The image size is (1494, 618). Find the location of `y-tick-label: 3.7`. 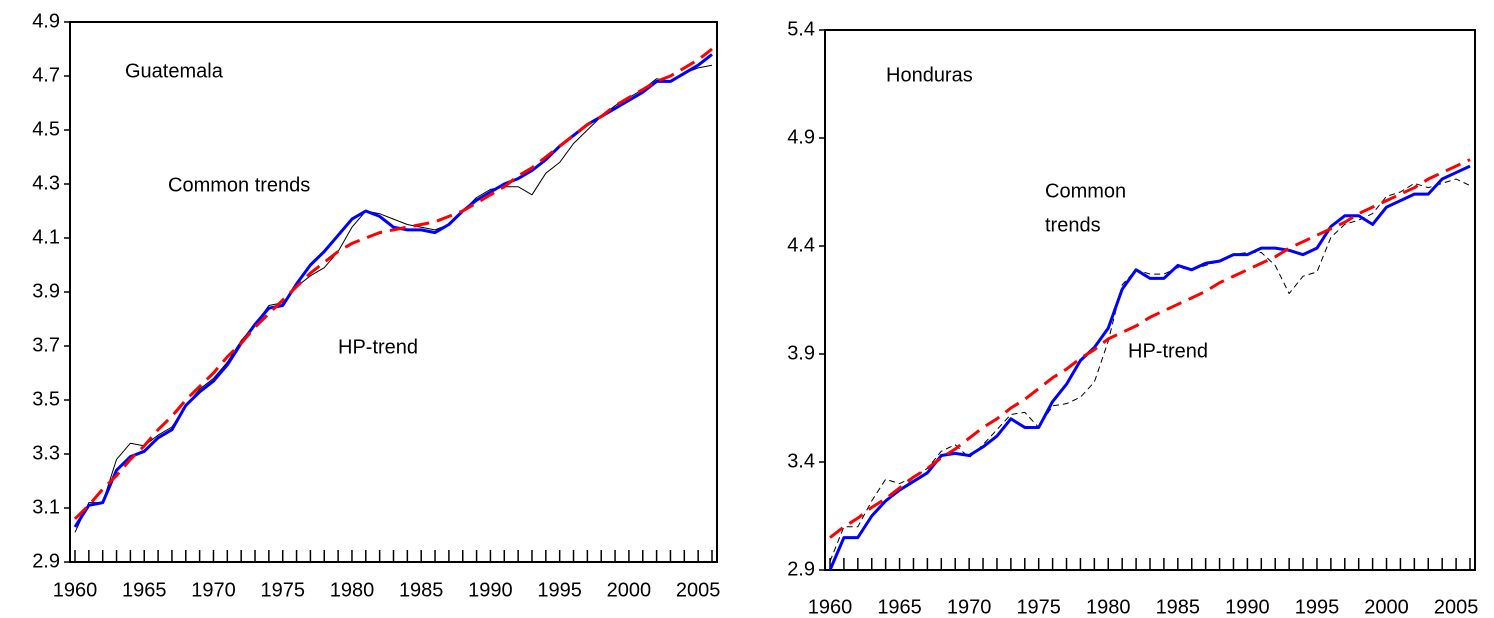

y-tick-label: 3.7 is located at coordinates (46, 345).